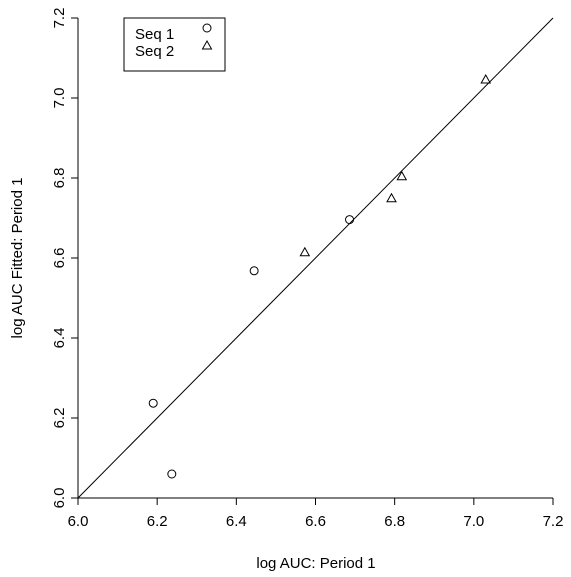  Describe the element at coordinates (17, 258) in the screenshot. I see `y-axis-title: log AUC Fitted: Period 1` at that location.